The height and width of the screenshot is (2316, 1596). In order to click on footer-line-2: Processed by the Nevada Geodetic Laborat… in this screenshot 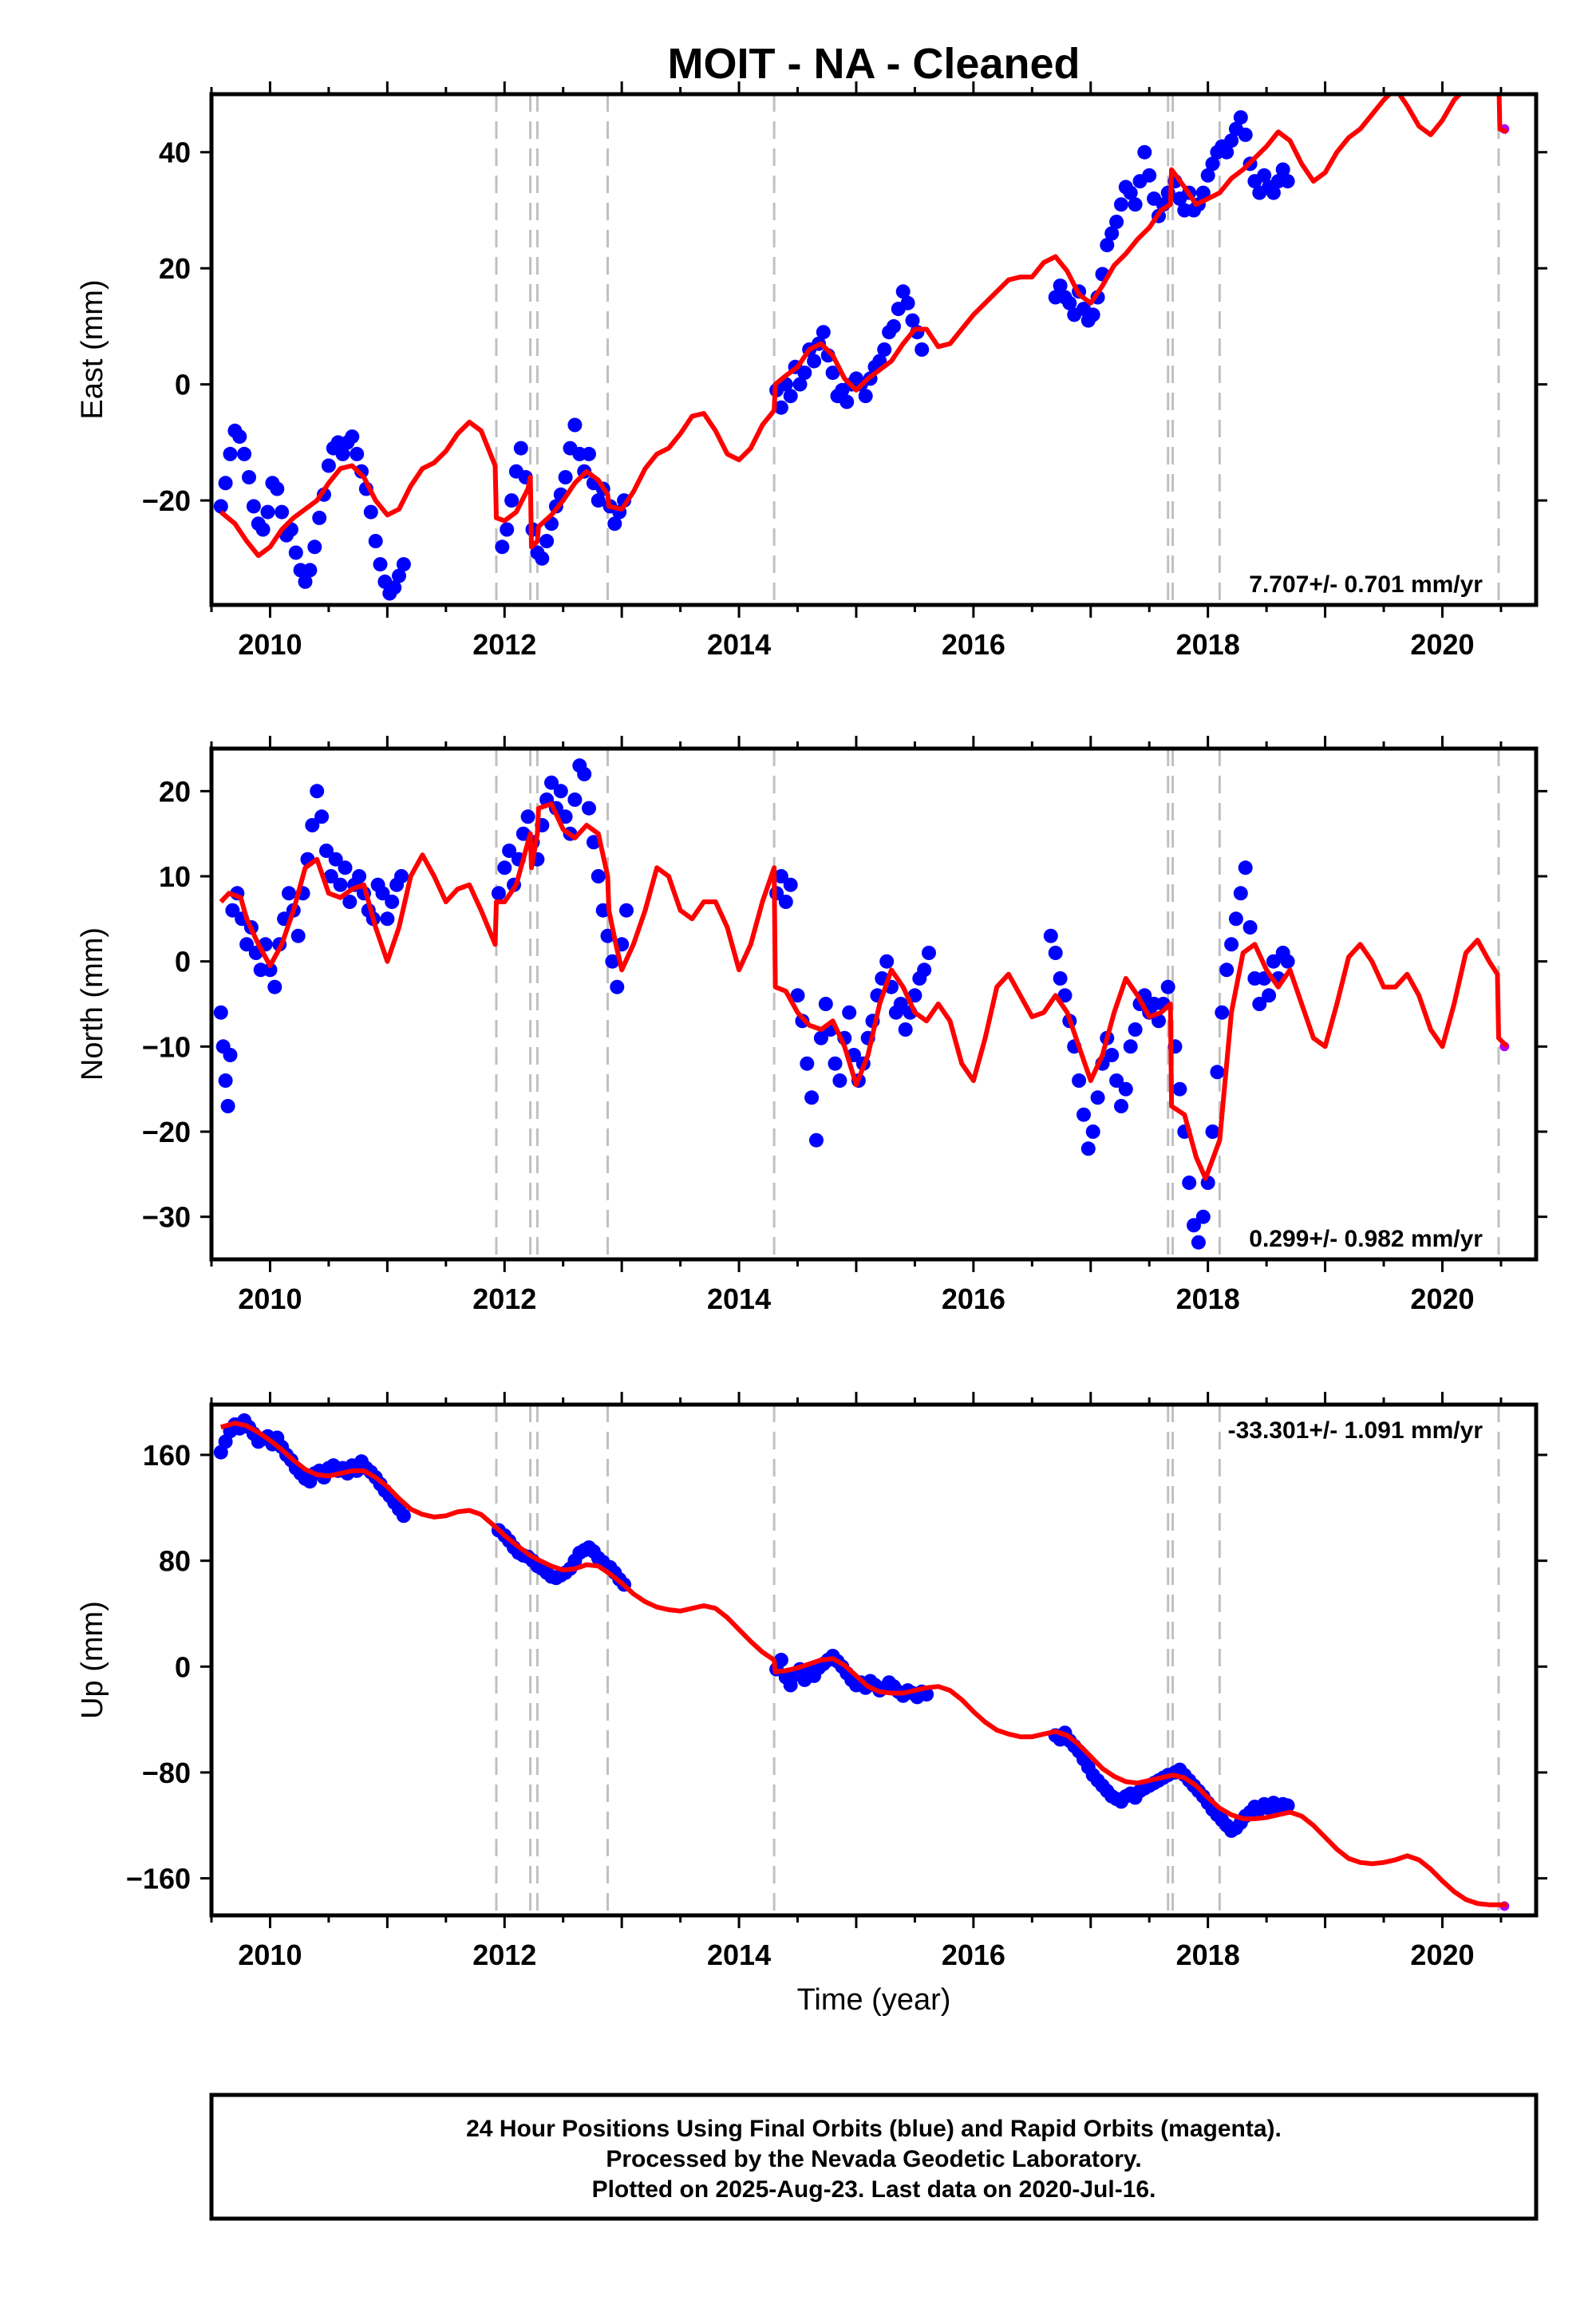, I will do `click(873, 2159)`.